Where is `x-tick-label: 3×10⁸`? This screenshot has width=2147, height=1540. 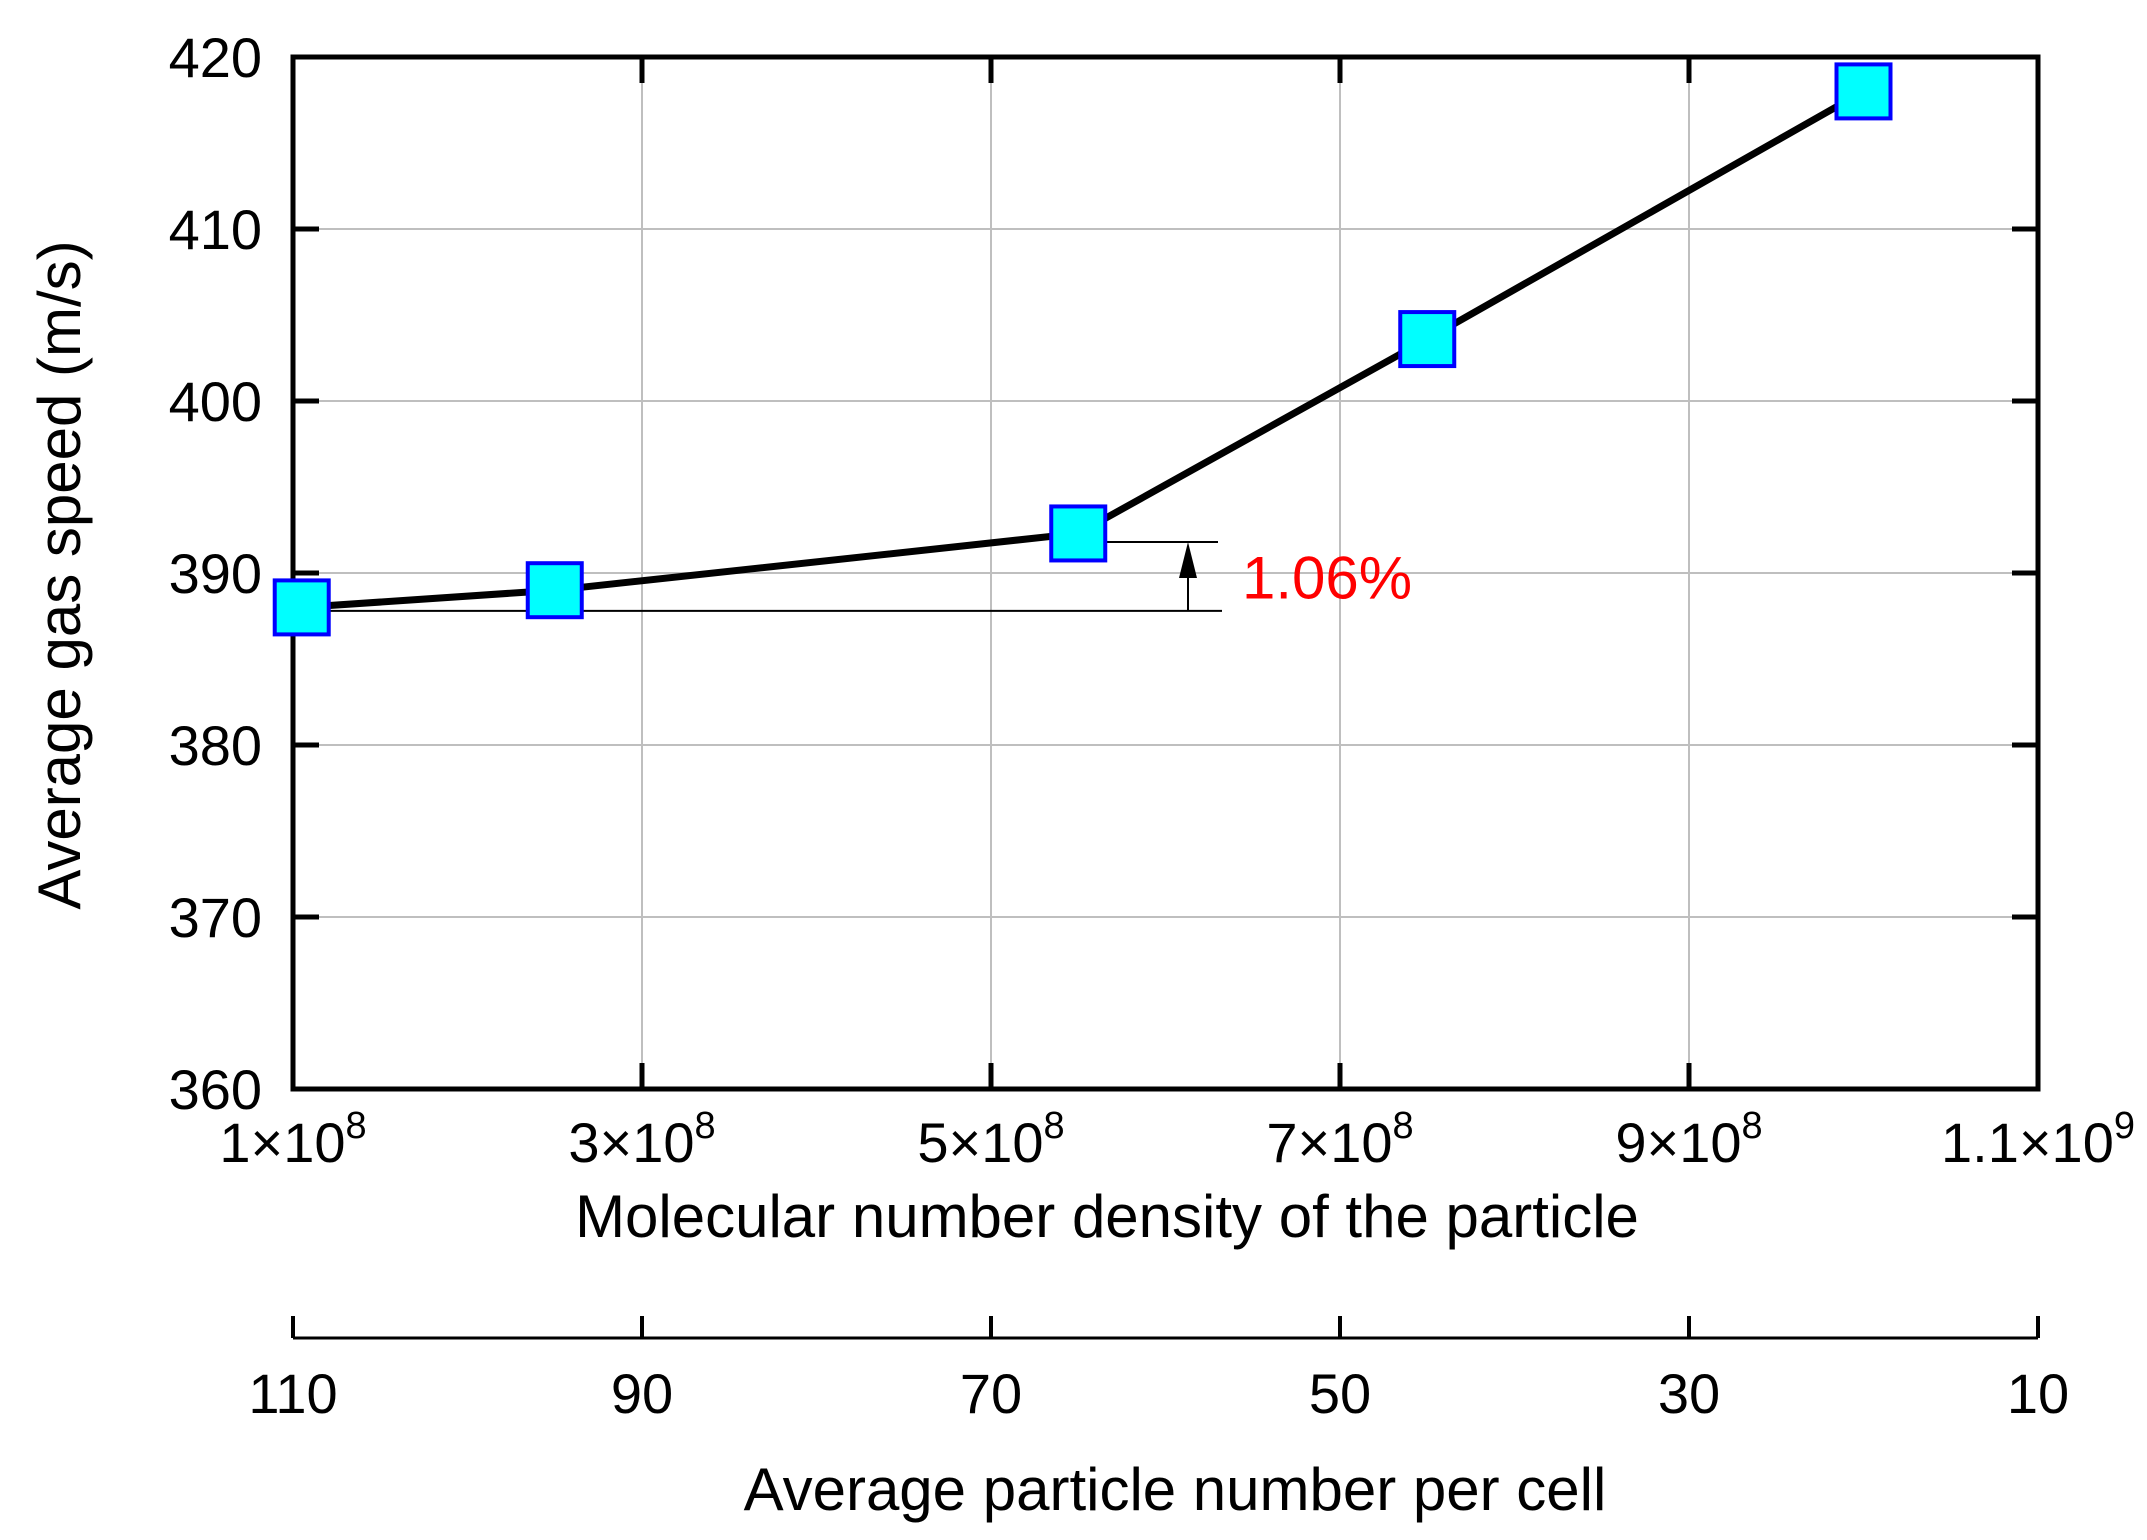 x-tick-label: 3×10⁸ is located at coordinates (641, 1139).